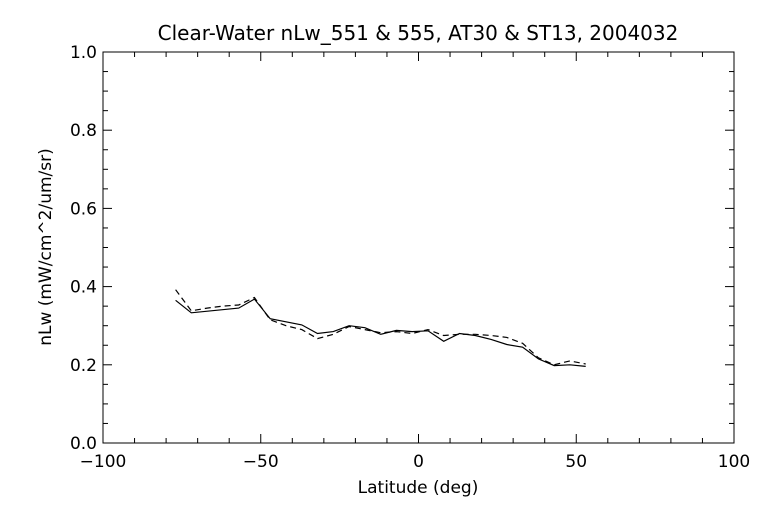 This screenshot has height=512, width=768. What do you see at coordinates (46, 247) in the screenshot?
I see `y-axis-label: nLw (mW/cm^2/um/sr)` at bounding box center [46, 247].